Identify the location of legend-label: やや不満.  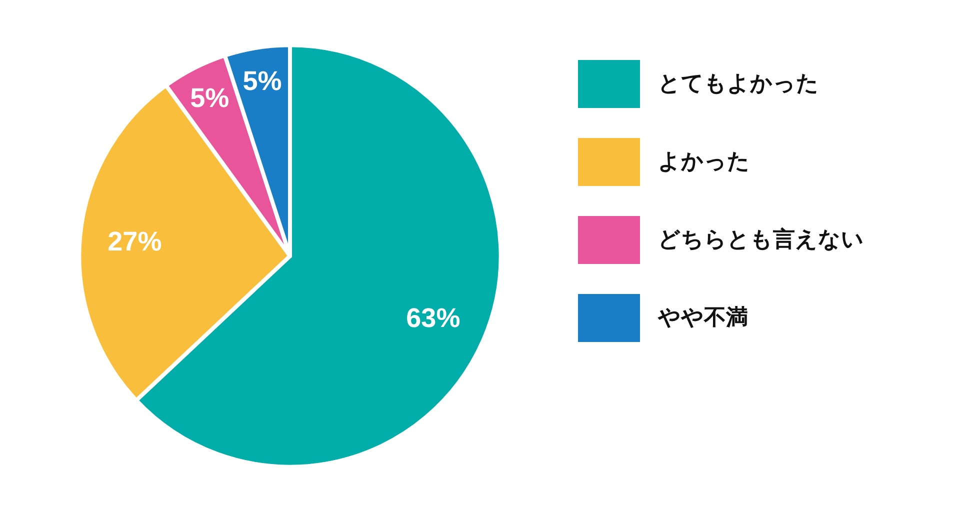
(702, 318).